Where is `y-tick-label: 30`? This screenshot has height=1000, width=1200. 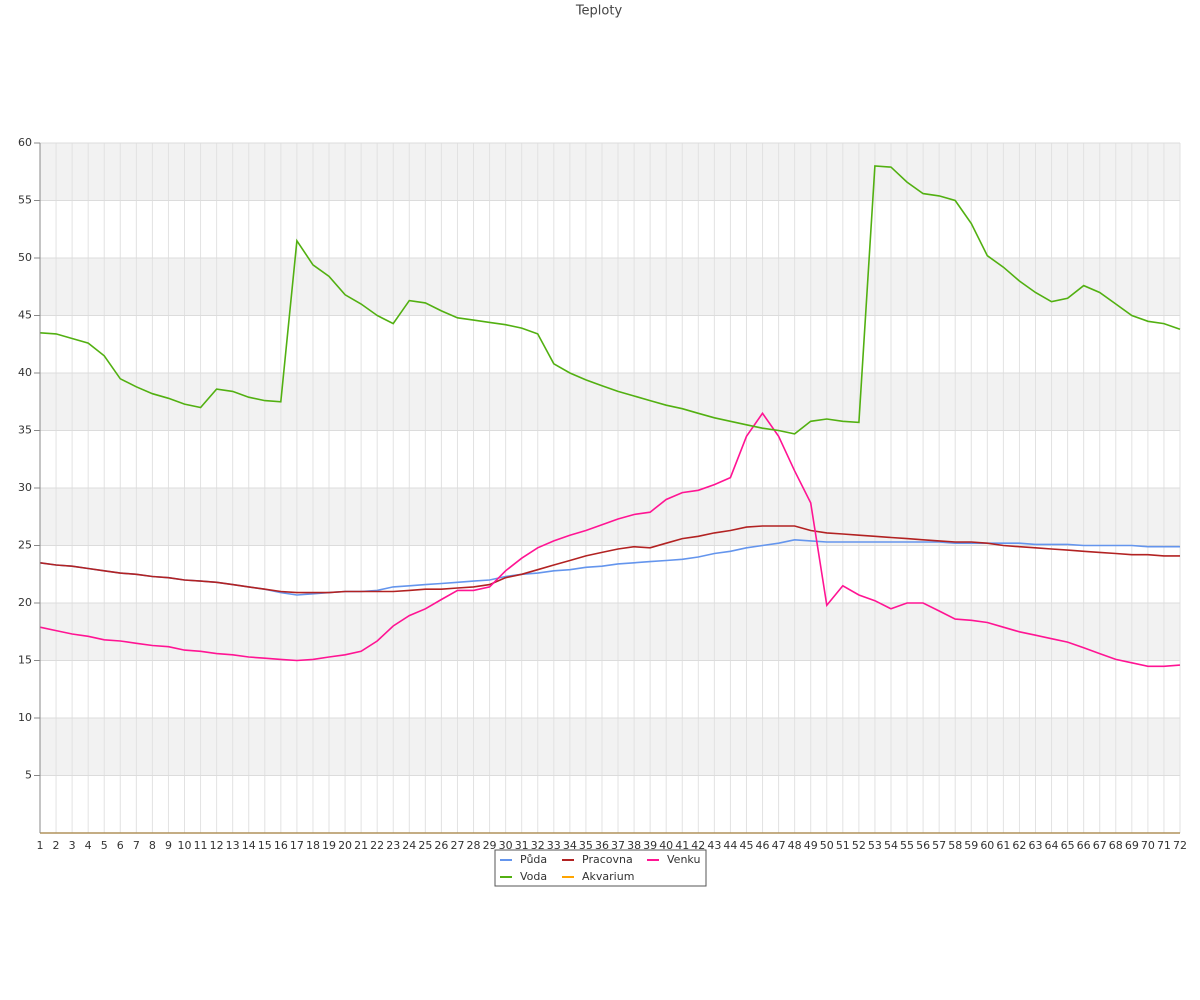 y-tick-label: 30 is located at coordinates (25, 487).